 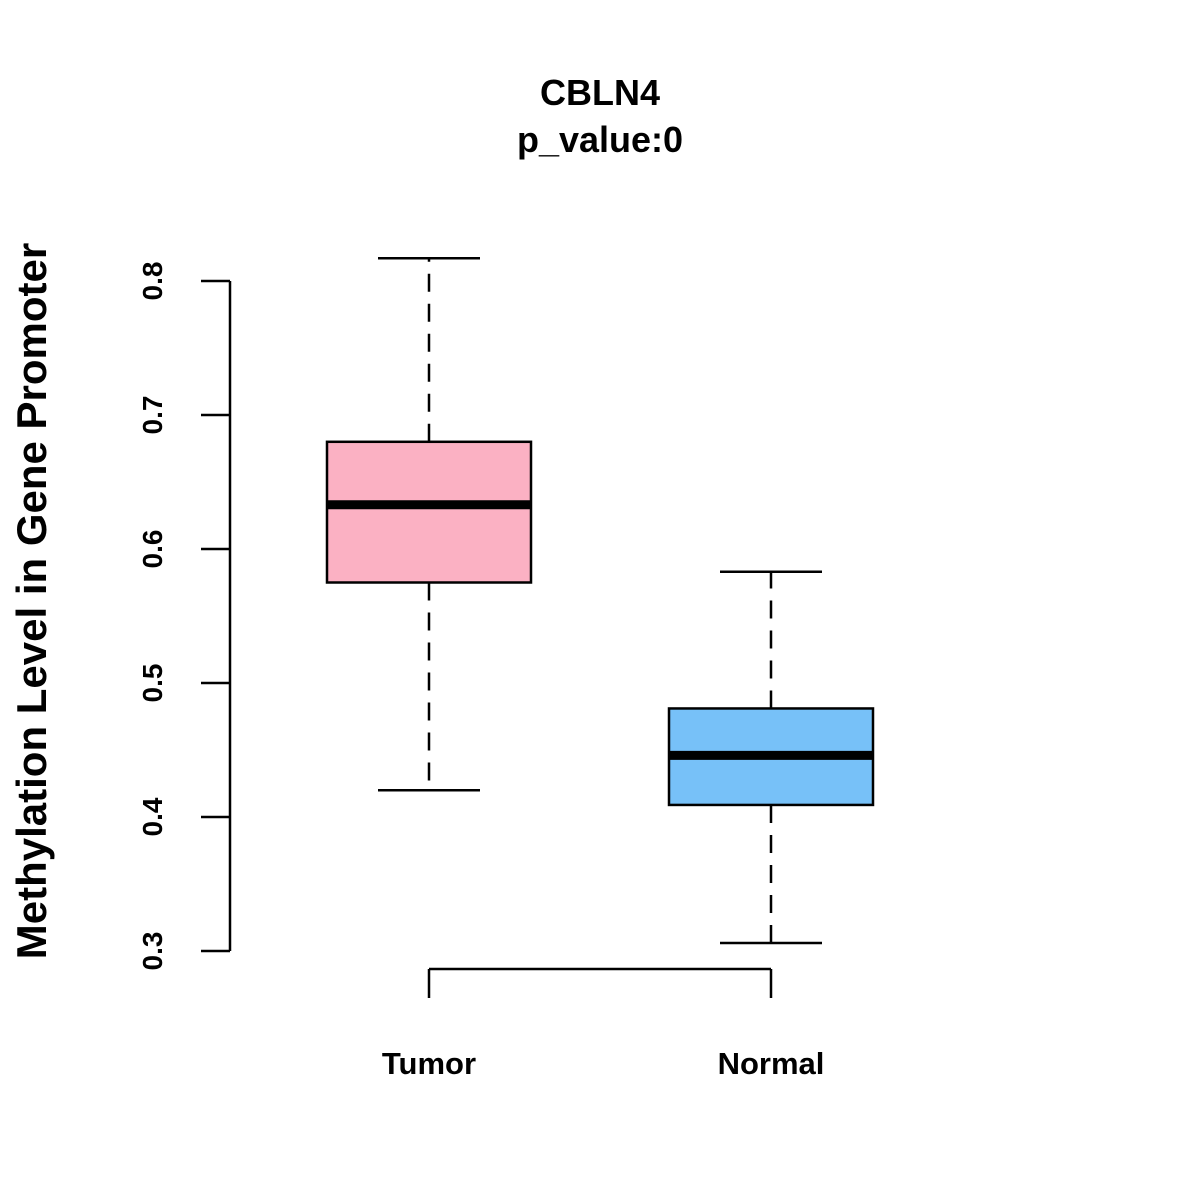 What do you see at coordinates (771, 757) in the screenshot?
I see `box-normal` at bounding box center [771, 757].